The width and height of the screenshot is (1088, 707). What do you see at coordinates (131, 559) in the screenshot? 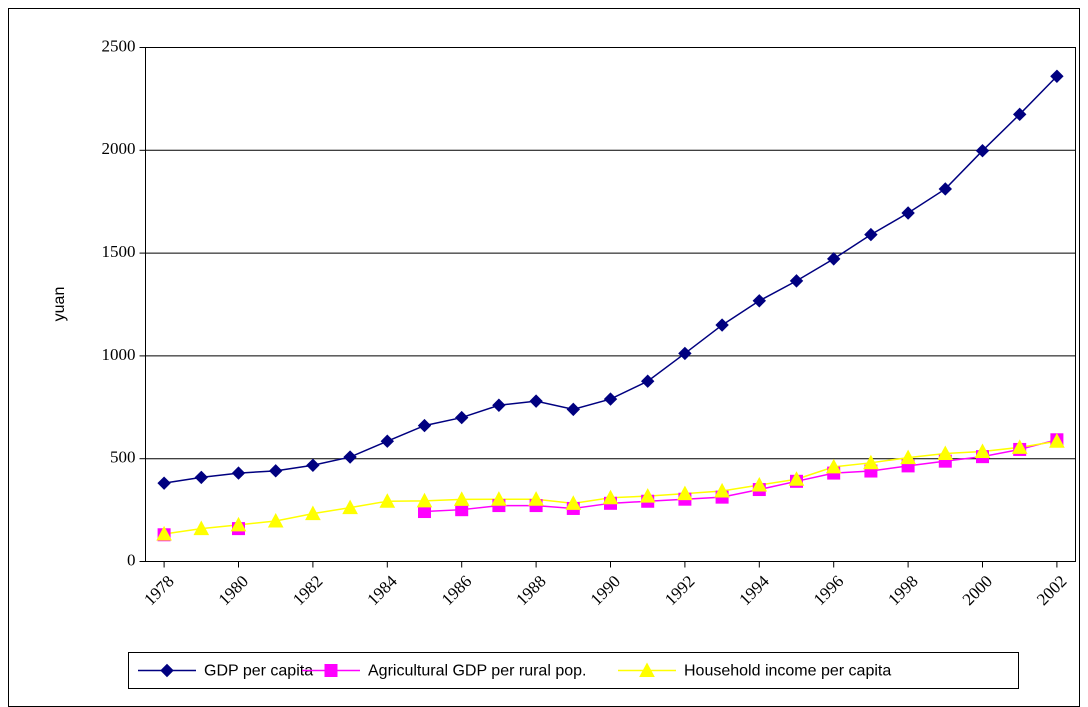
I see `y-tick-label: 0` at bounding box center [131, 559].